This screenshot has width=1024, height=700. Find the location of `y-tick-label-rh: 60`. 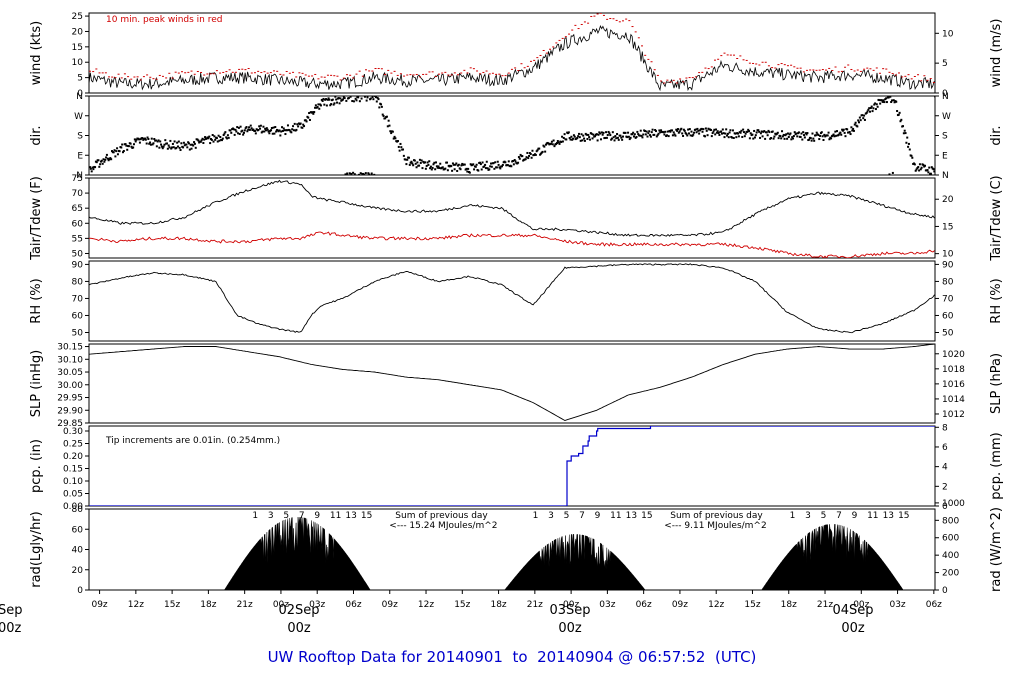

y-tick-label-rh: 60 is located at coordinates (78, 316).